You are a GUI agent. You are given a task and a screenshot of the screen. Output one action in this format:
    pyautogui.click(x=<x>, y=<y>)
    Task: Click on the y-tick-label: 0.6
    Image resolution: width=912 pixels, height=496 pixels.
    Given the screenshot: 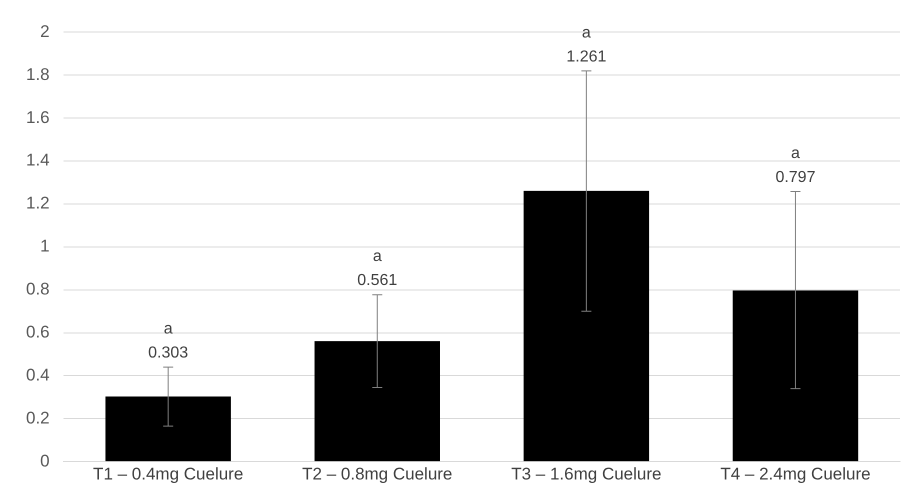 What is the action you would take?
    pyautogui.click(x=38, y=332)
    